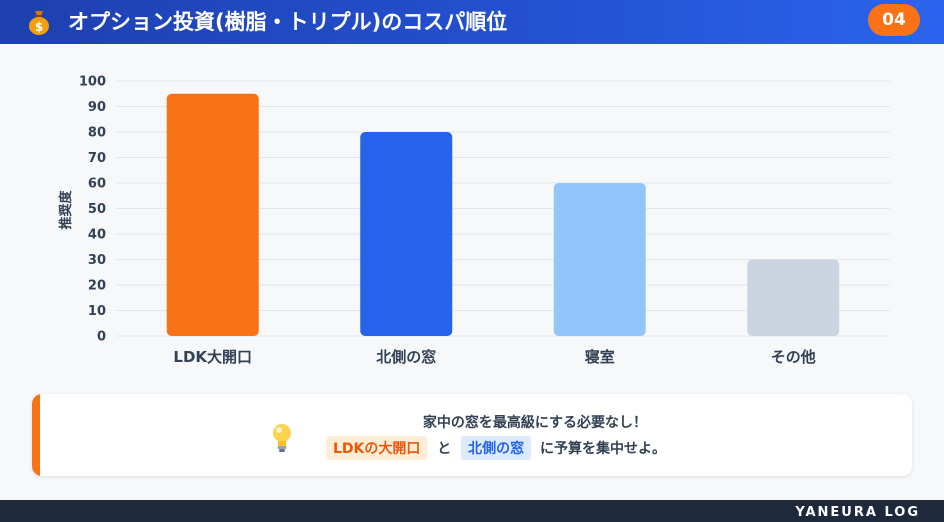  What do you see at coordinates (97, 260) in the screenshot?
I see `y-tick-label: 30` at bounding box center [97, 260].